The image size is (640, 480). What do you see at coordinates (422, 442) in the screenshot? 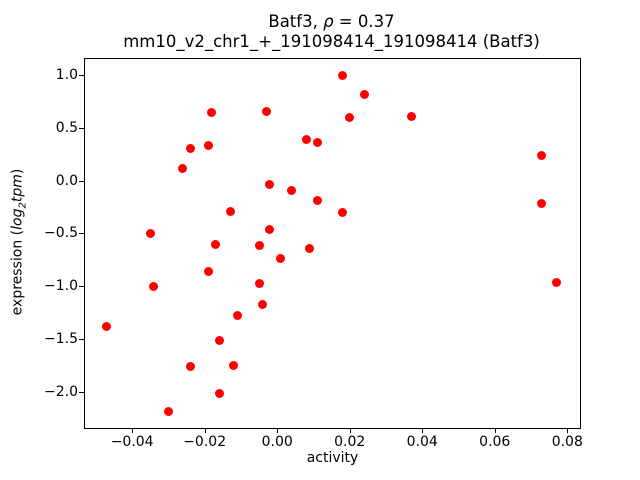
I see `x-tick-label: 0.04` at bounding box center [422, 442].